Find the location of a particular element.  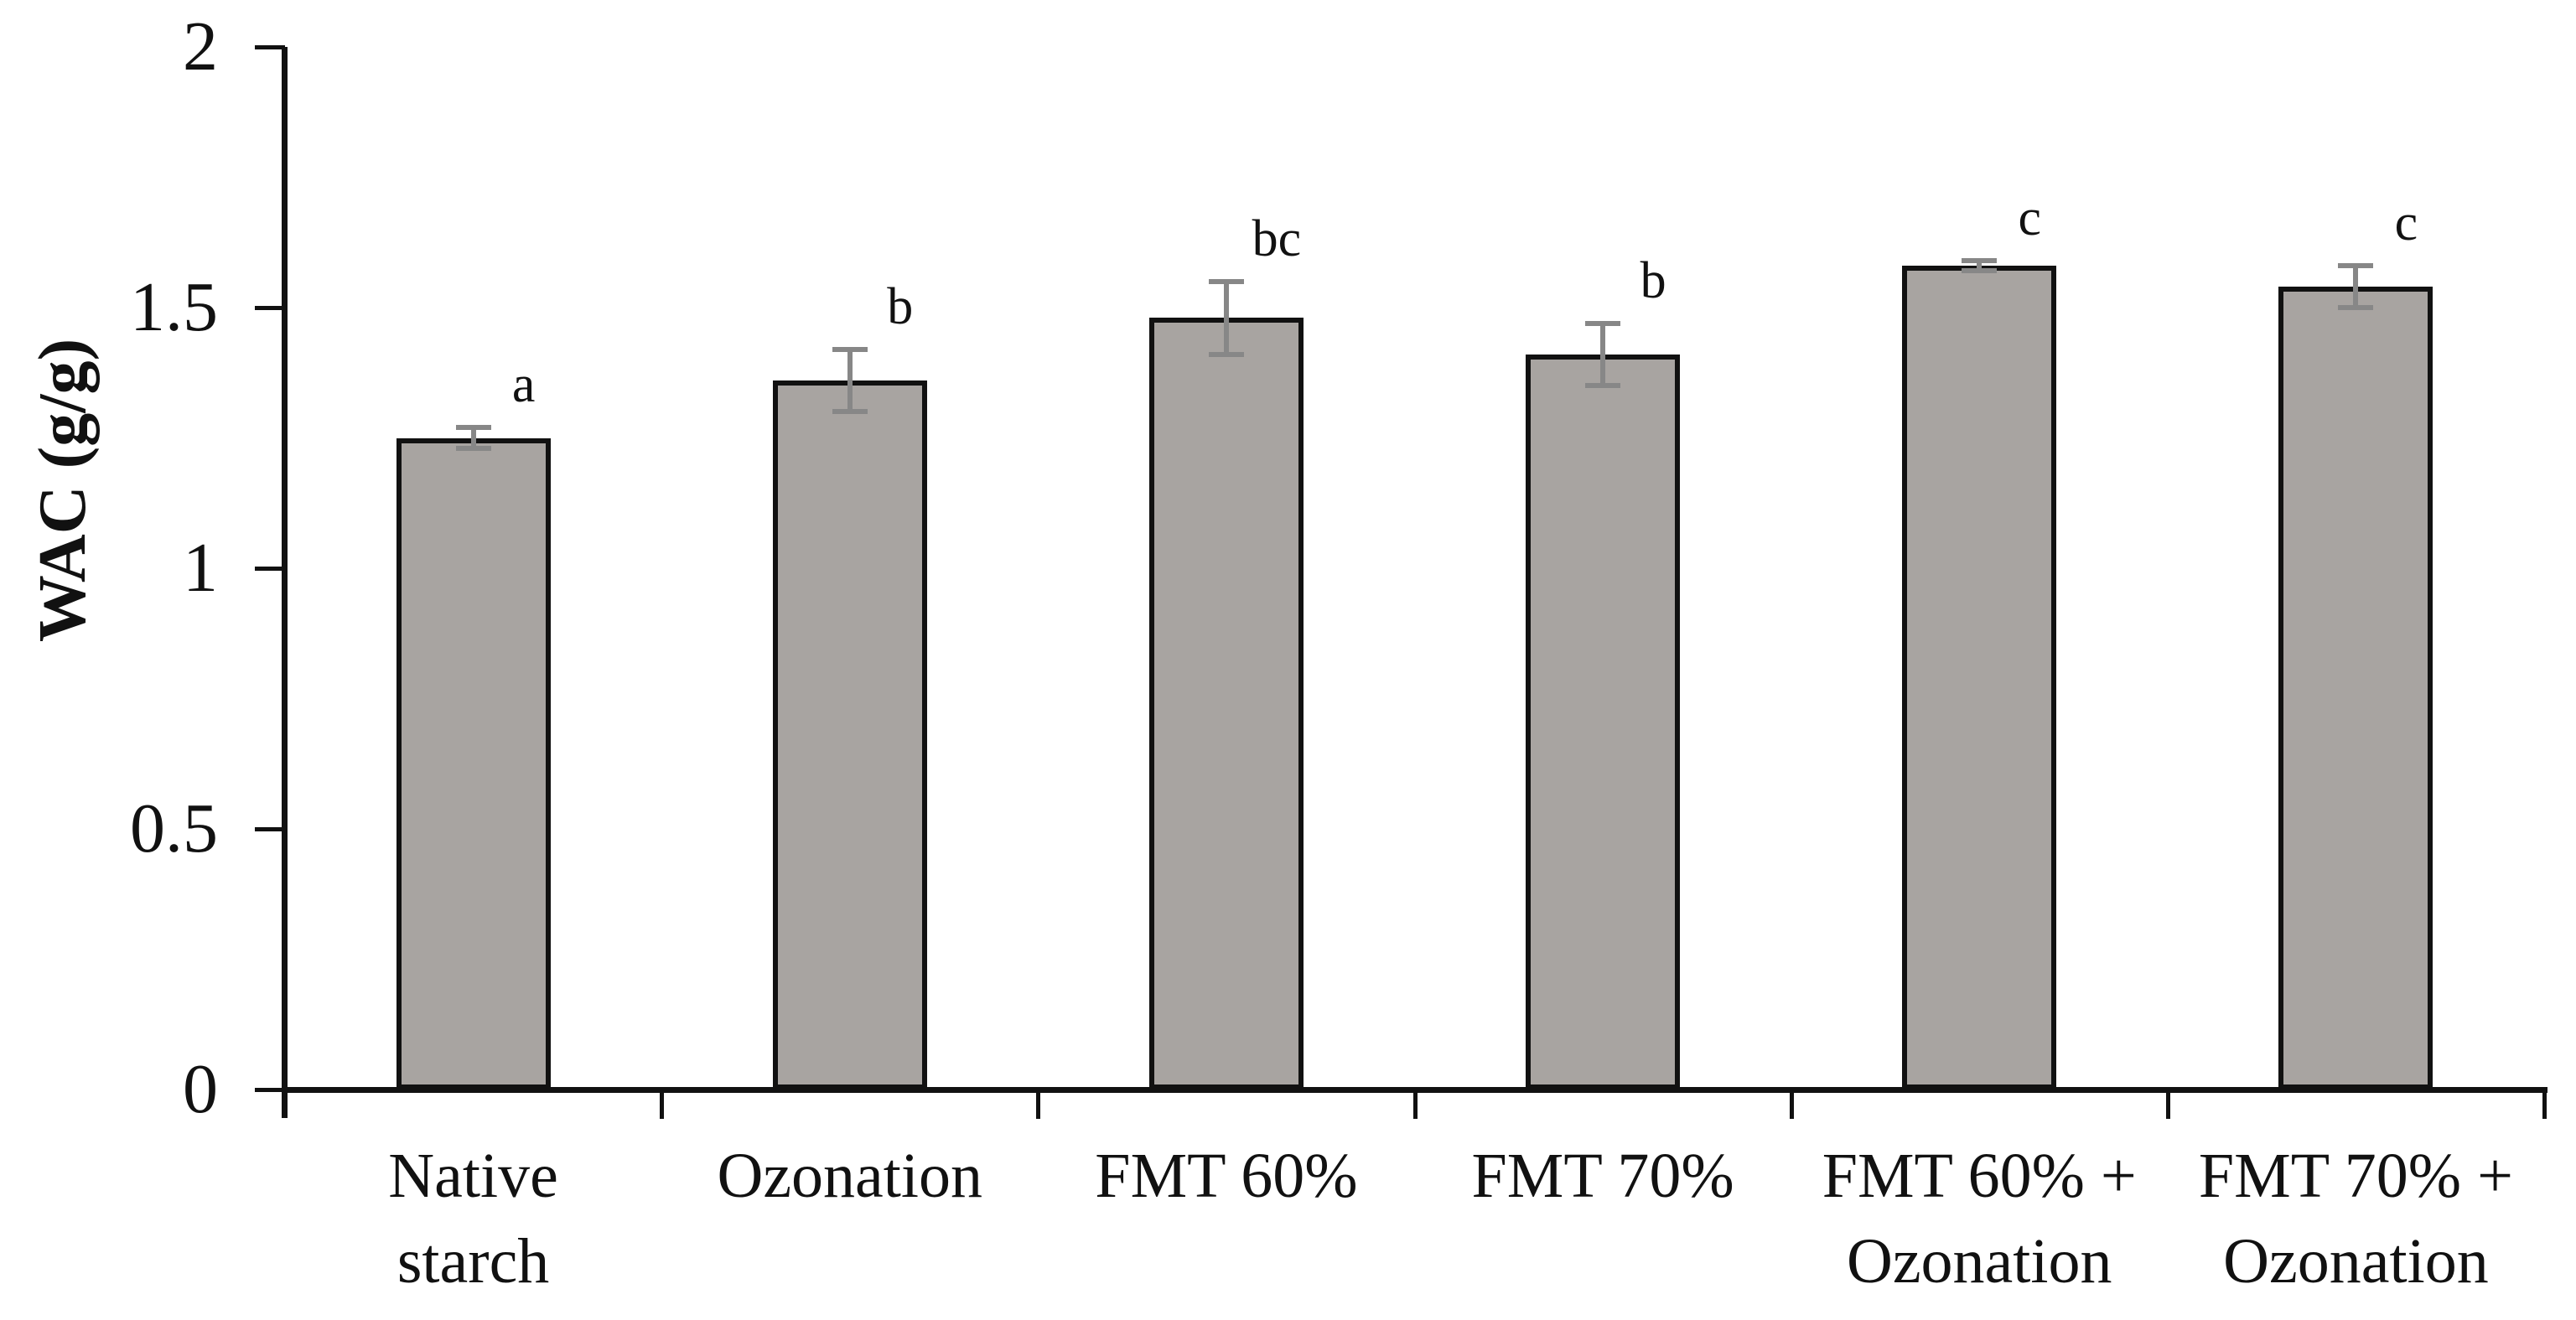

significance-letter-fmt-70-ozonation: c is located at coordinates (2406, 223).